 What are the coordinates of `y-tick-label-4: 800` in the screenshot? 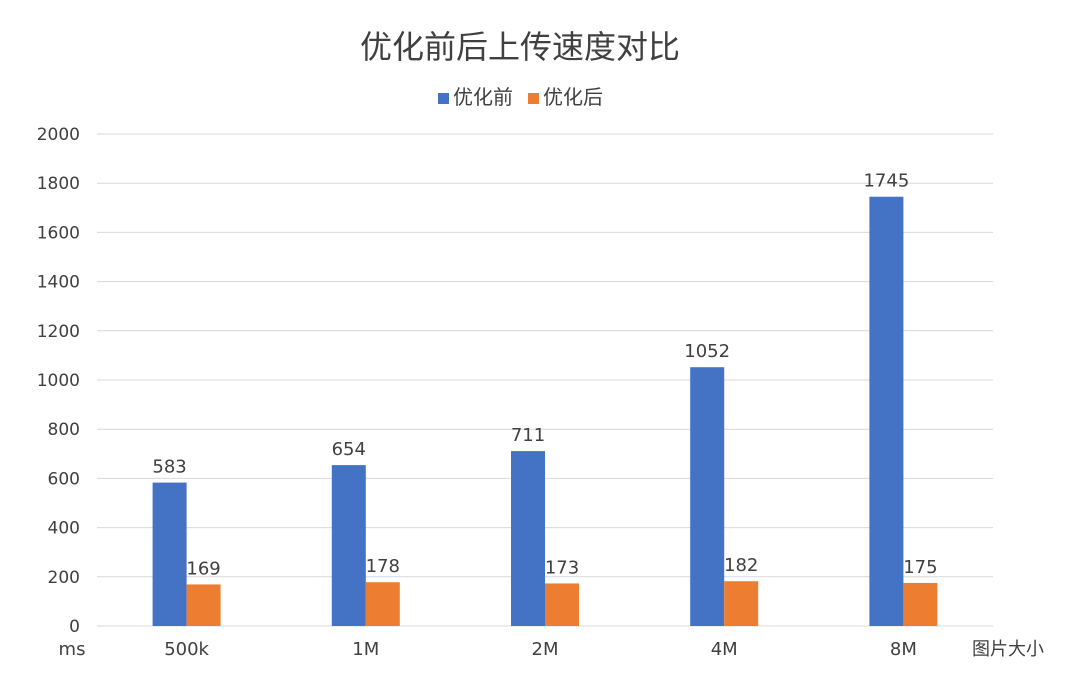 It's located at (64, 430).